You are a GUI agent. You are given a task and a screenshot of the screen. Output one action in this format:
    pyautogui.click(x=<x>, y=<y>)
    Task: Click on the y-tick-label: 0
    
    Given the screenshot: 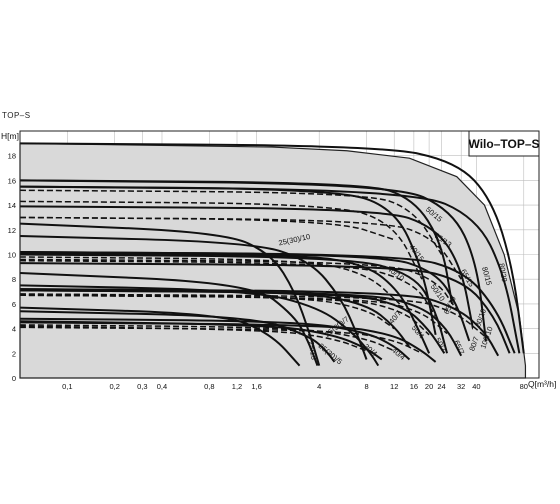 What is the action you would take?
    pyautogui.click(x=14, y=378)
    